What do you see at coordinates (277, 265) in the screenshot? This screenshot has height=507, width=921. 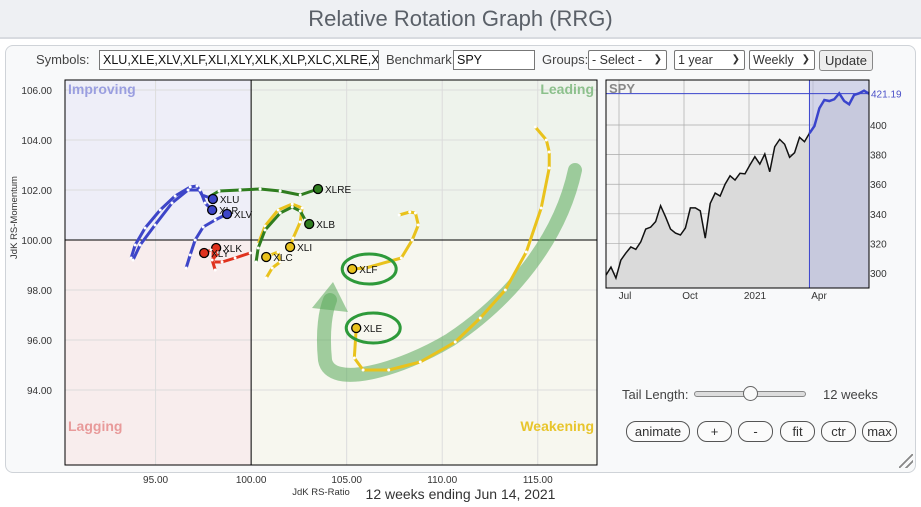 I see `series-xlc: XLC` at bounding box center [277, 265].